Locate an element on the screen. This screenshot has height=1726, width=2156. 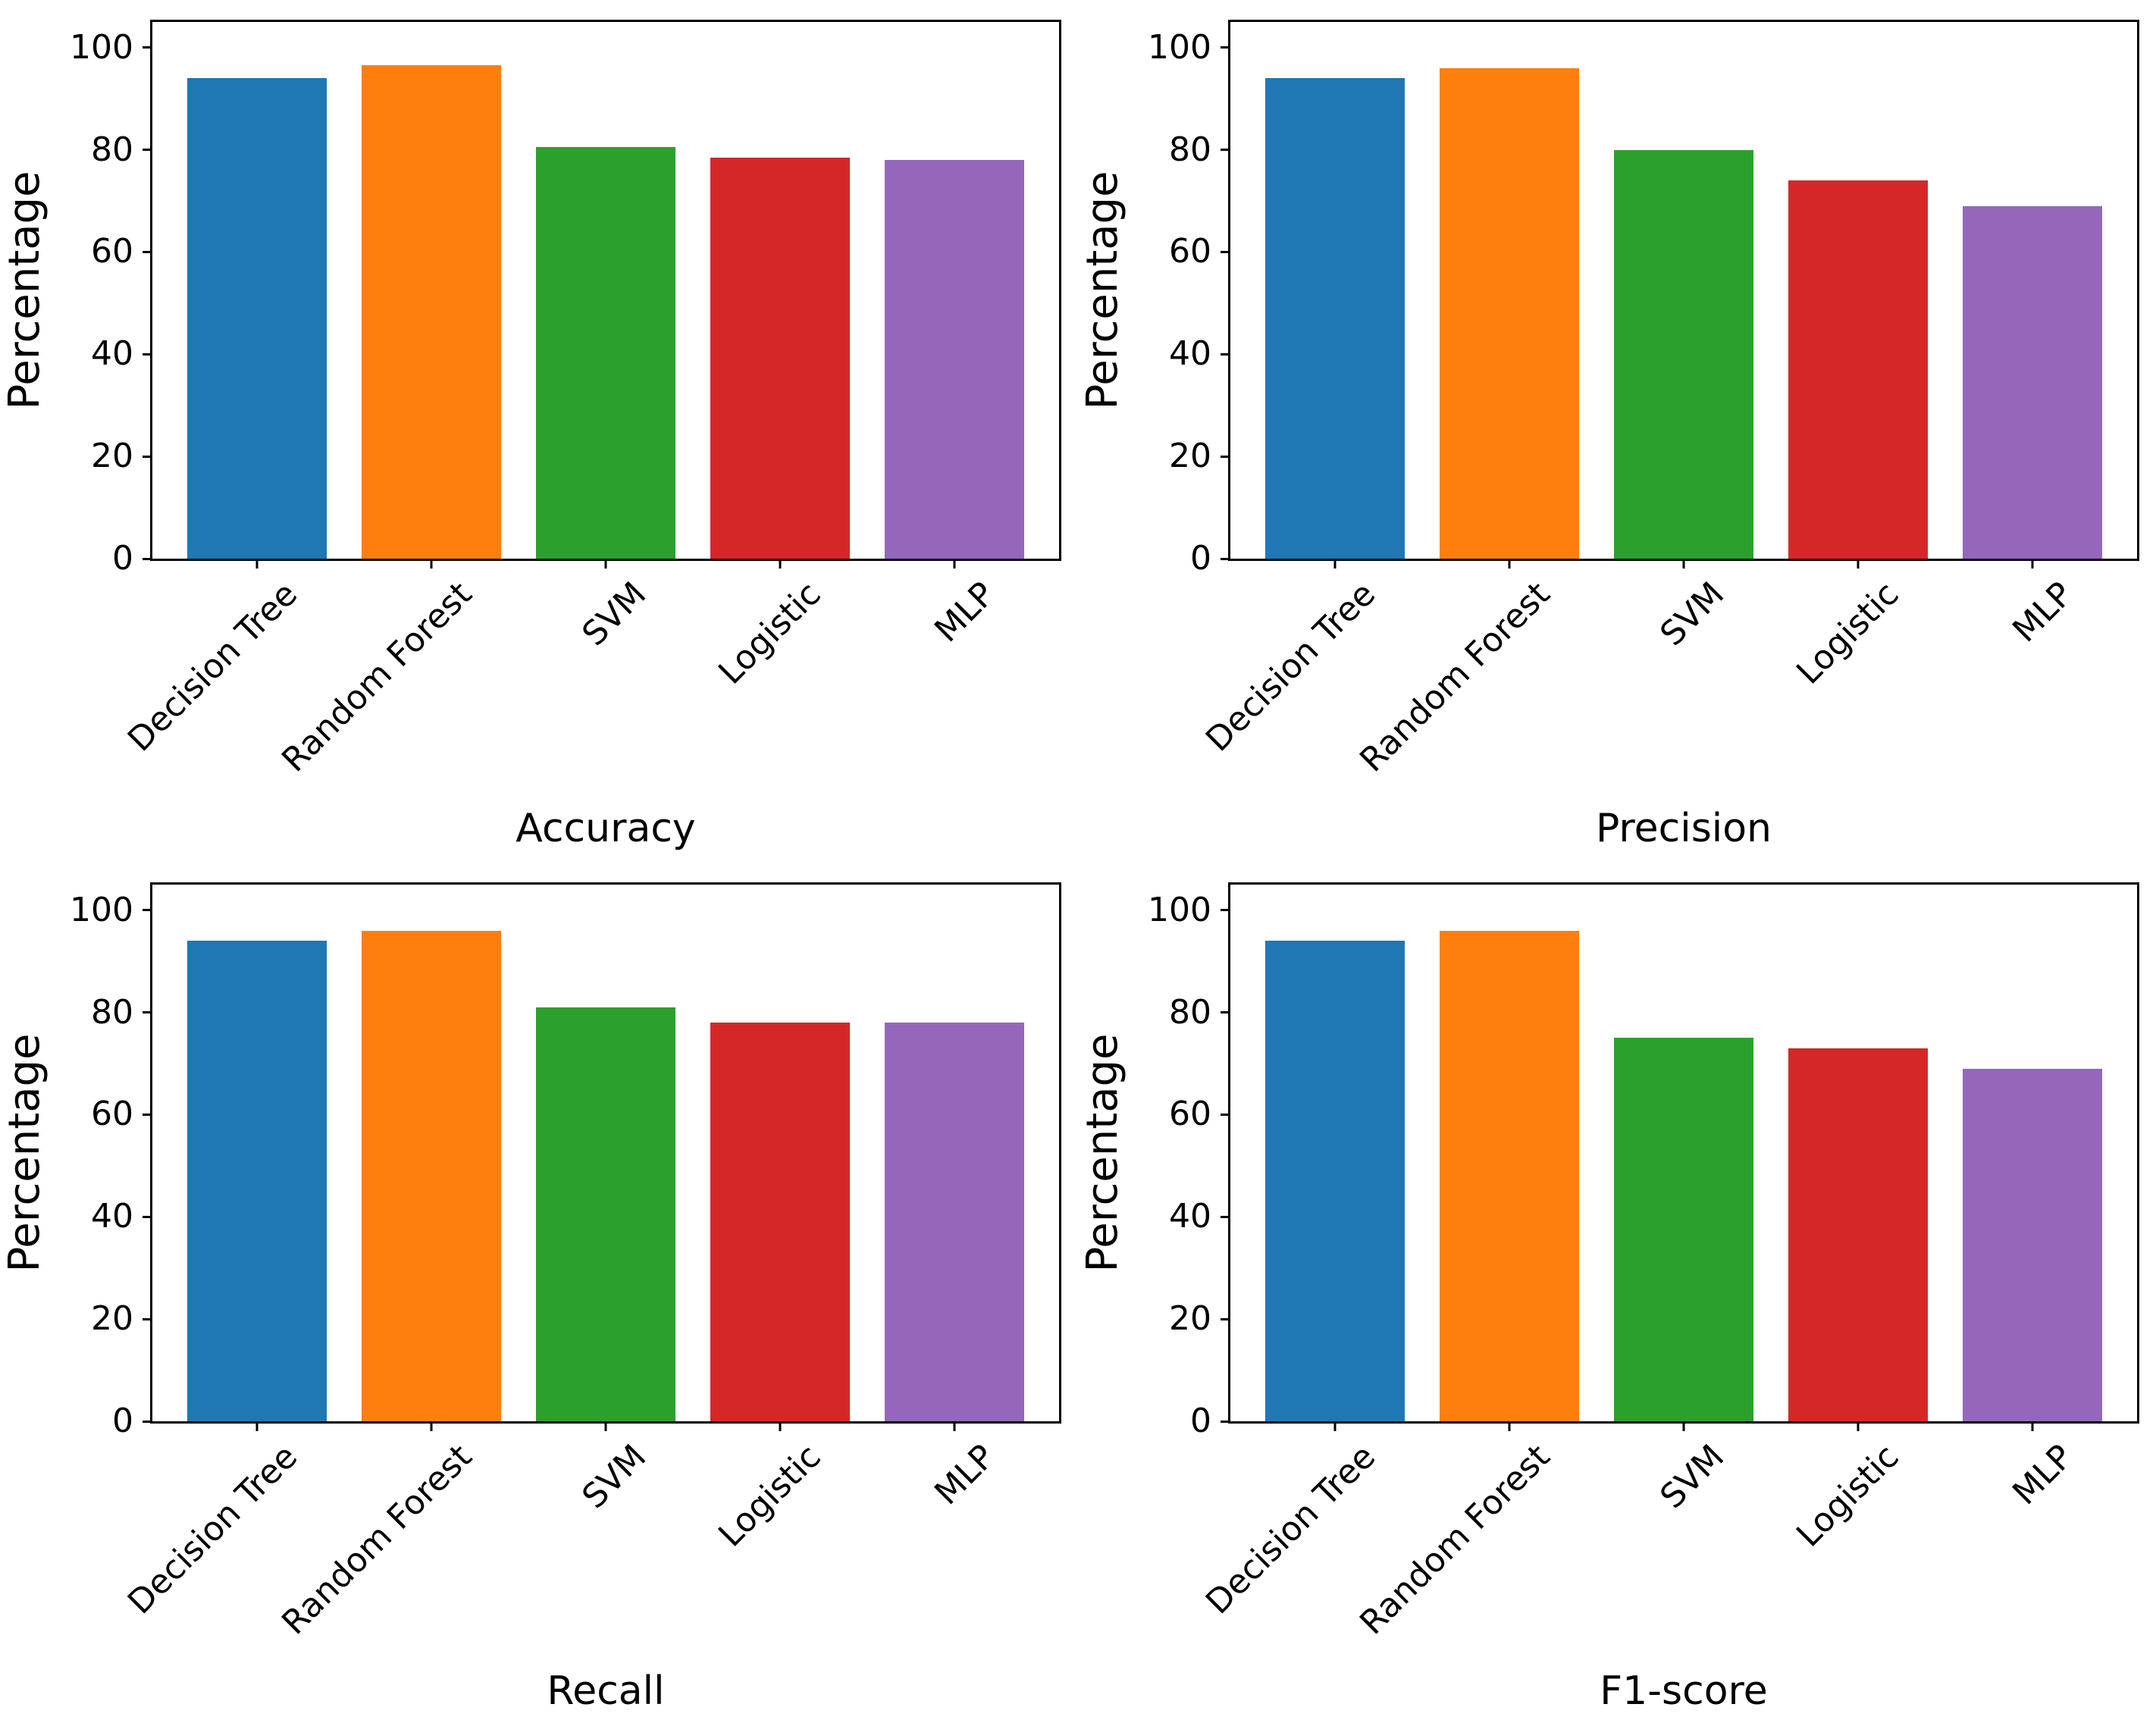
x-axis-title: Recall is located at coordinates (606, 1691).